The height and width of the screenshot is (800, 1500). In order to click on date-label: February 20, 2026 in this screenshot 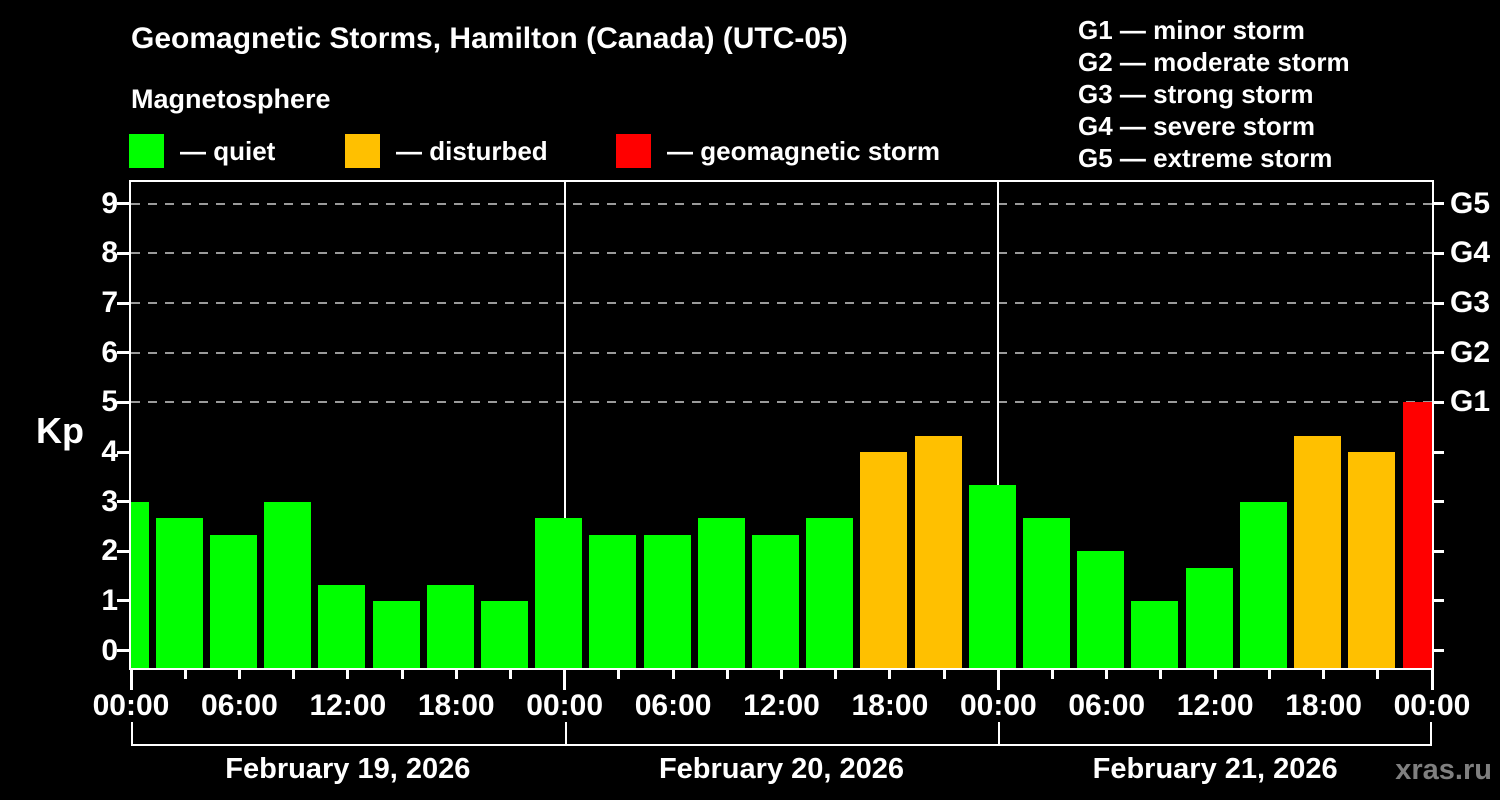, I will do `click(781, 769)`.